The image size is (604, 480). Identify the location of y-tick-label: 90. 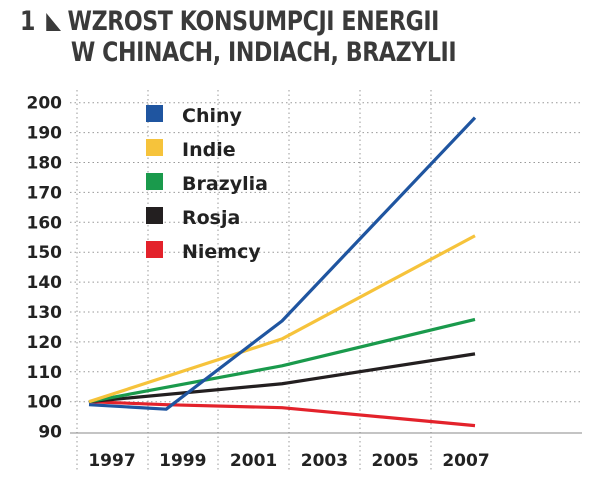
(50, 433).